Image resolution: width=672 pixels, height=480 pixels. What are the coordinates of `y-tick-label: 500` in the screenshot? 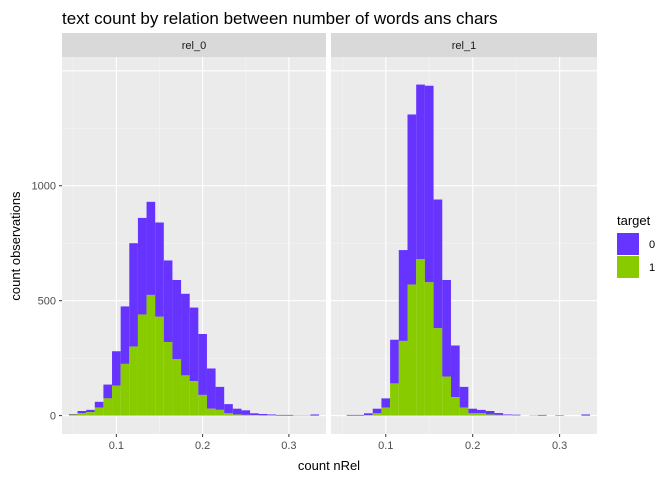 It's located at (47, 302).